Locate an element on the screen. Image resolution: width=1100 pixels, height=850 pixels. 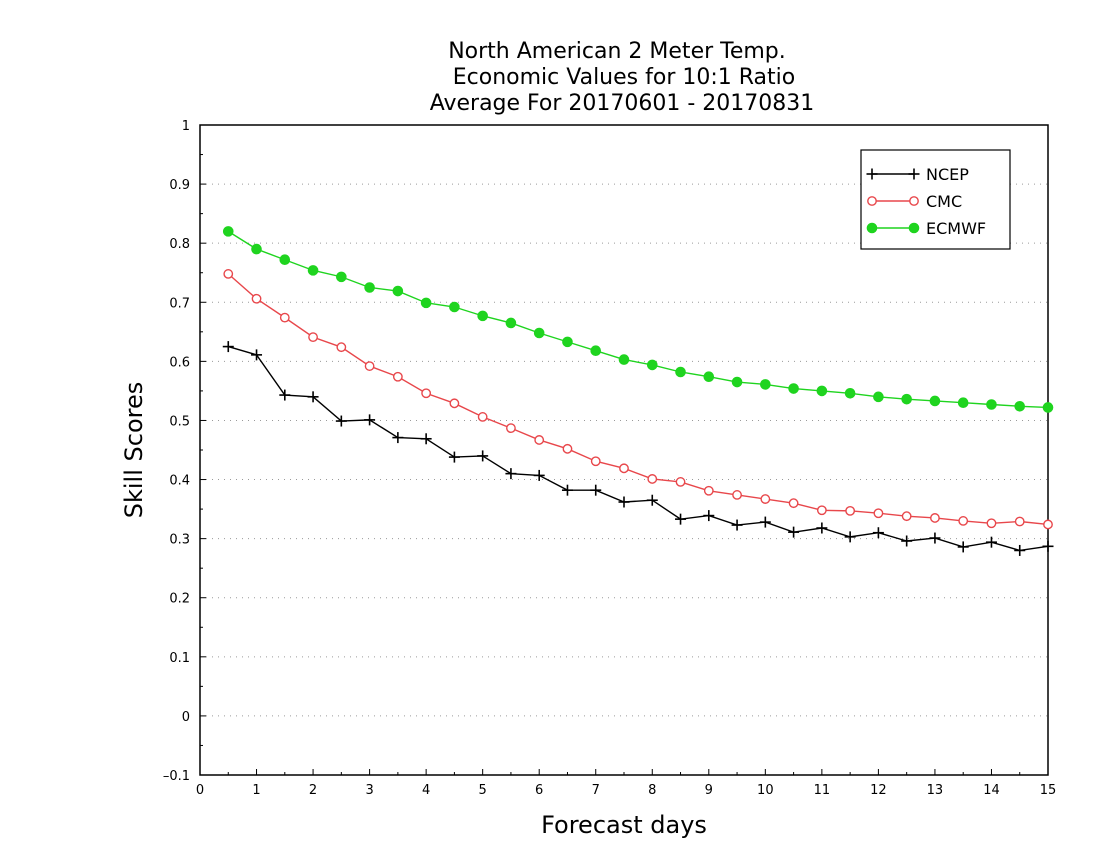
y-tick-label: 0.2 is located at coordinates (179, 599).